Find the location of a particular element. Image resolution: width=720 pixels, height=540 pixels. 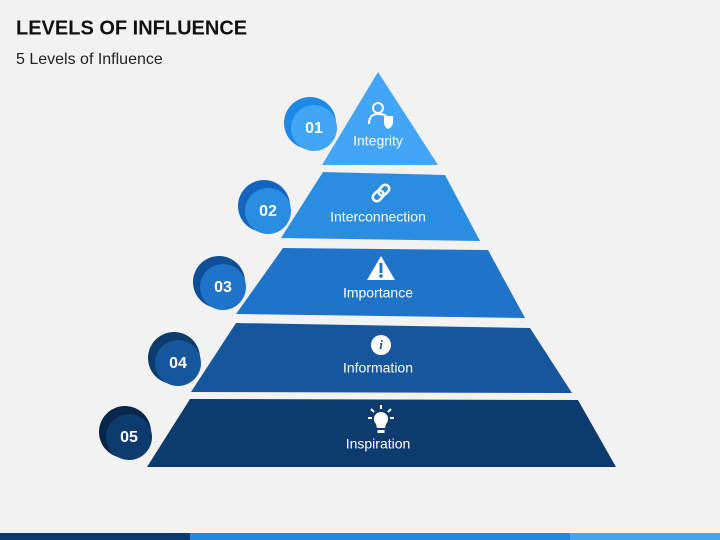

level-number: 02 is located at coordinates (268, 211).